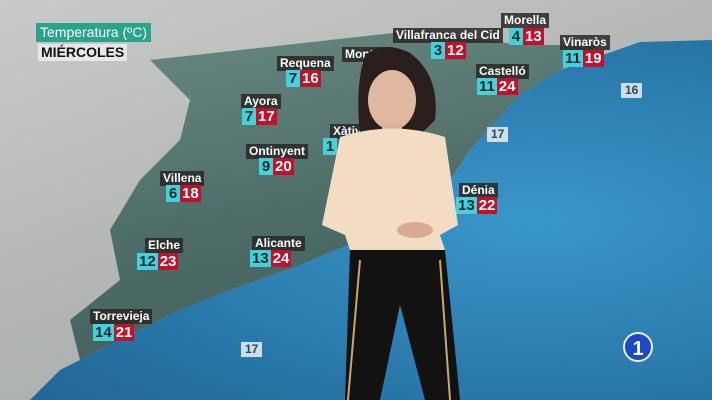 This screenshot has height=400, width=712. I want to click on city-label: Villafranca del Cid, so click(448, 35).